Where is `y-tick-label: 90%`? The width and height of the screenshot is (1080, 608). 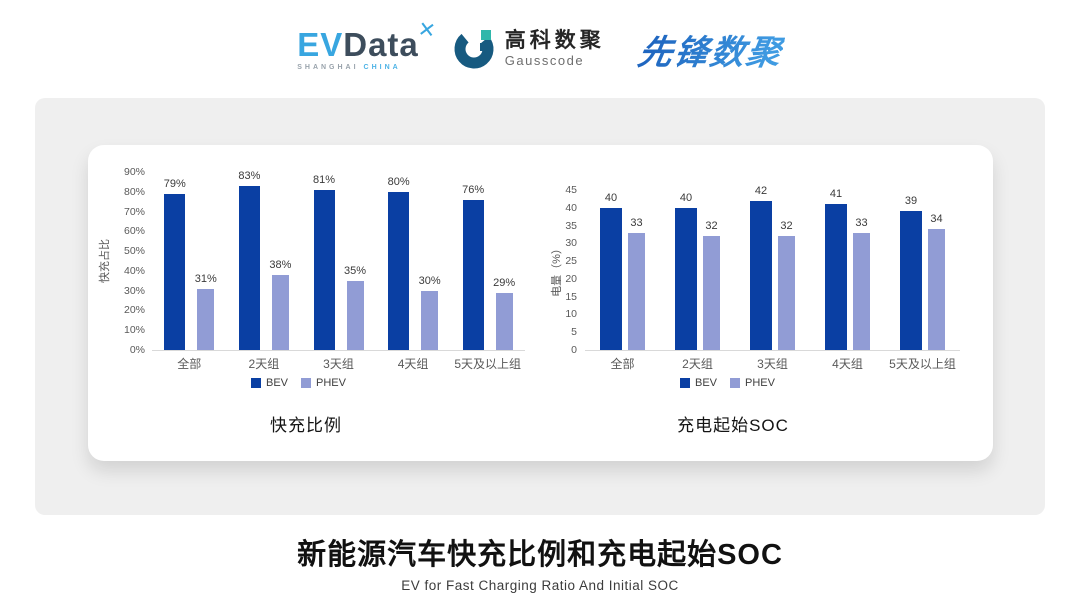
y-tick-label: 90% is located at coordinates (134, 172).